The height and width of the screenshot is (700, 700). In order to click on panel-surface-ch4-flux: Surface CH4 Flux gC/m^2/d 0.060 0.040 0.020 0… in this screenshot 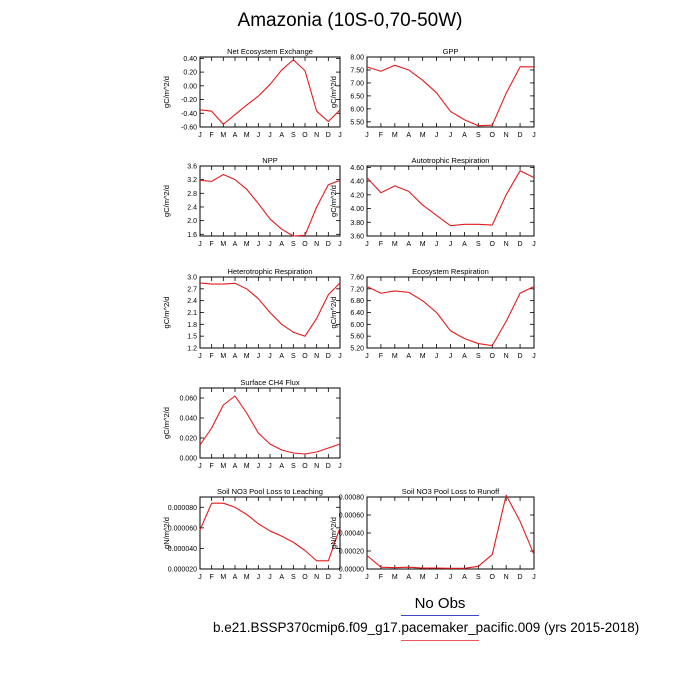, I will do `click(252, 424)`.